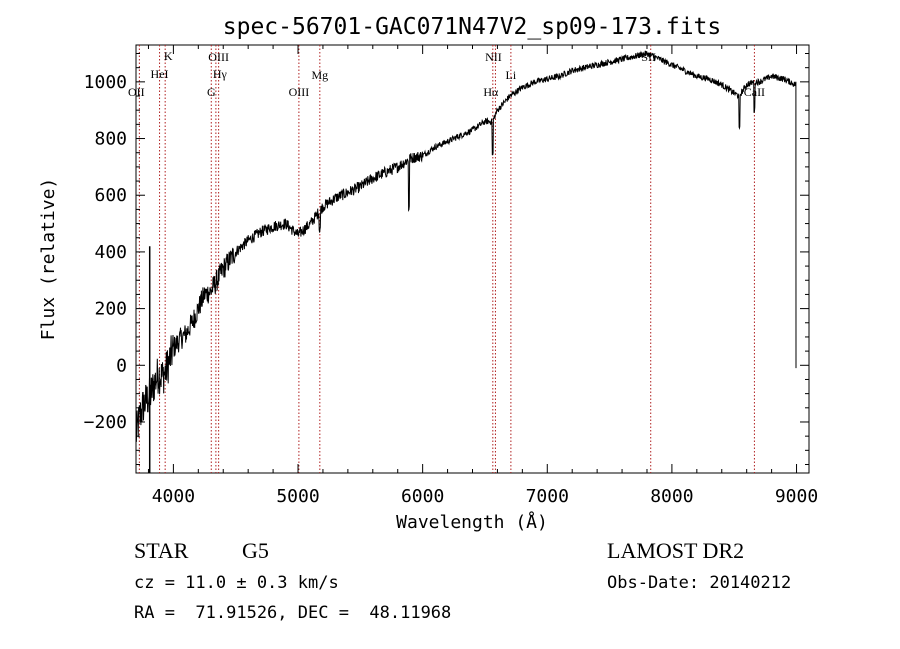 The height and width of the screenshot is (649, 900). What do you see at coordinates (754, 92) in the screenshot?
I see `line-label: CaII` at bounding box center [754, 92].